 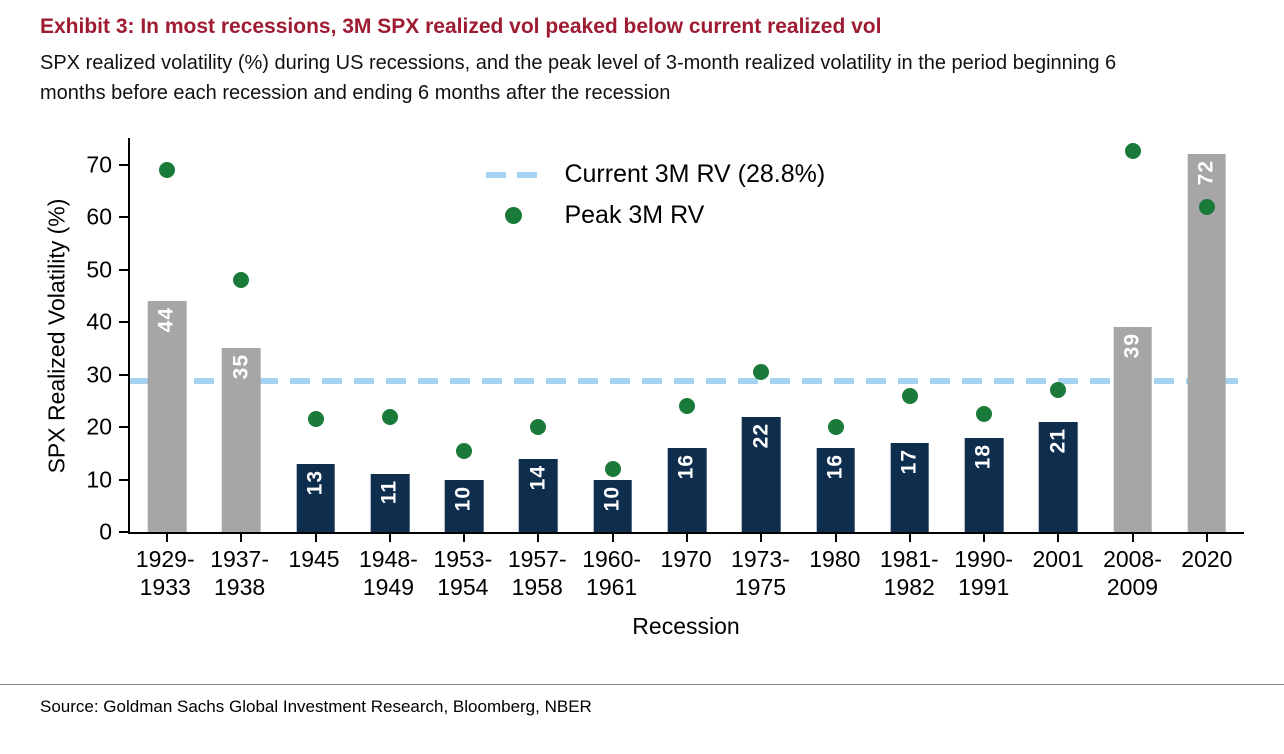 I want to click on category-column-1945: 13, so click(x=316, y=340).